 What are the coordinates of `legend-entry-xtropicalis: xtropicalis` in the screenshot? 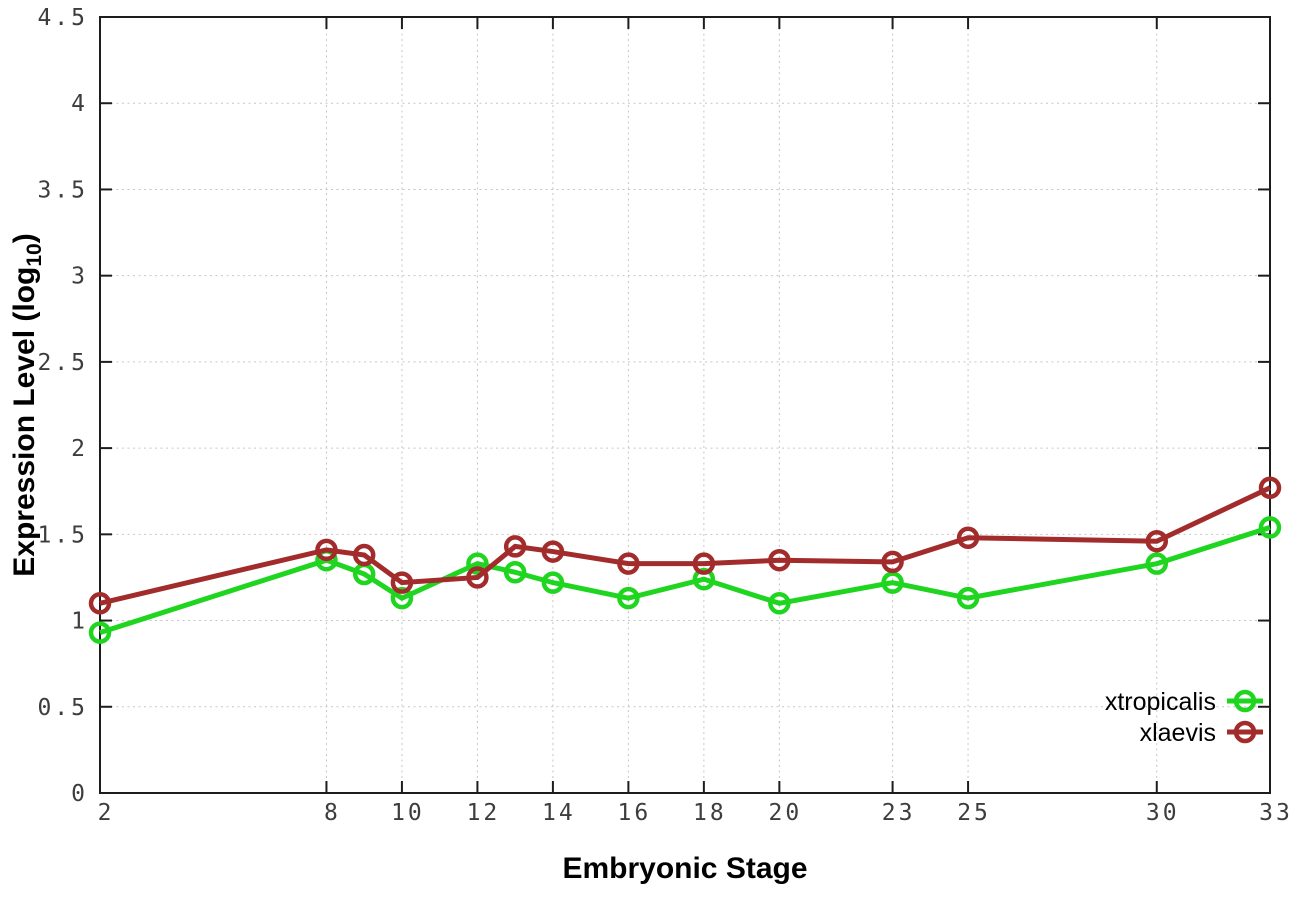 It's located at (1184, 702).